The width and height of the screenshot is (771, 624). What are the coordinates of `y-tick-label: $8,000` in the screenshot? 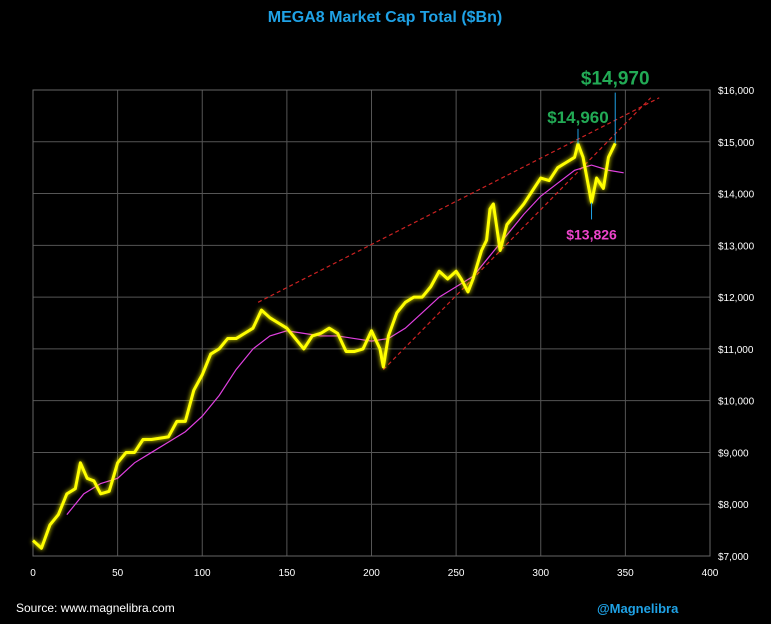 It's located at (733, 505).